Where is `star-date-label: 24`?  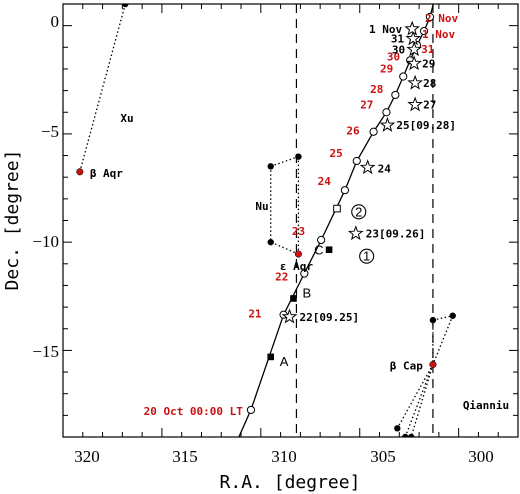 star-date-label: 24 is located at coordinates (385, 168).